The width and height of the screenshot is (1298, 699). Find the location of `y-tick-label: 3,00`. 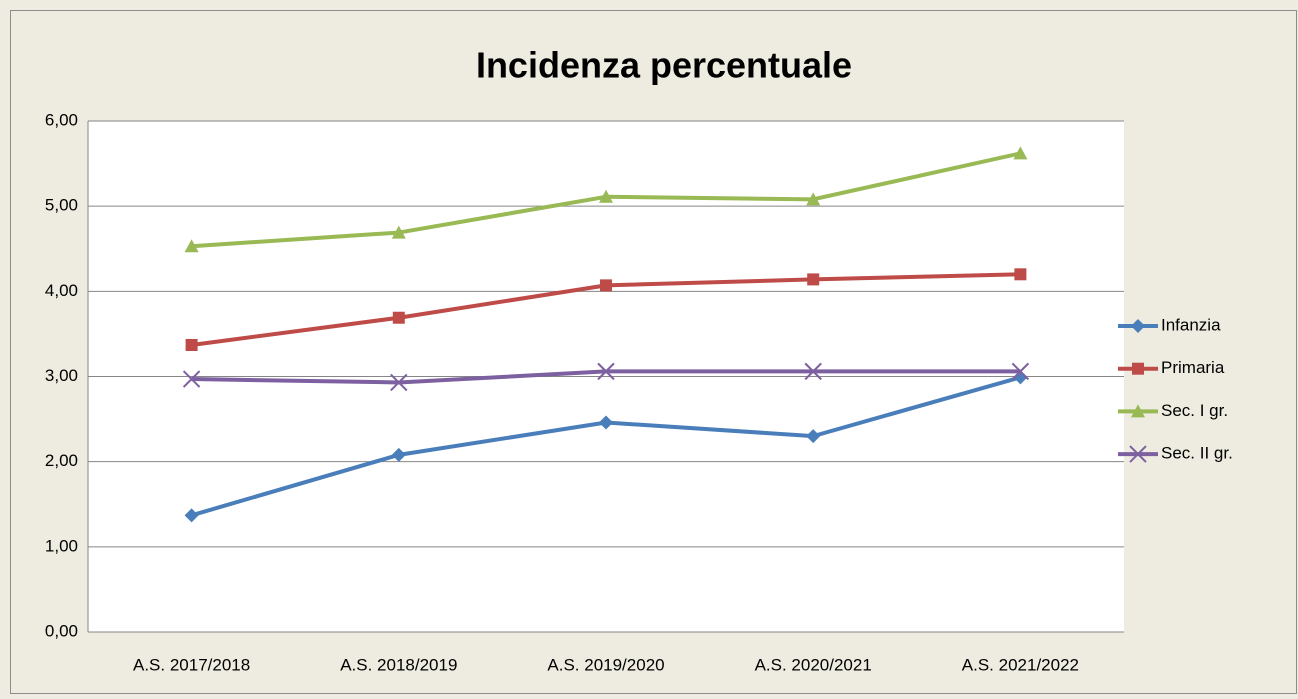

y-tick-label: 3,00 is located at coordinates (61, 375).